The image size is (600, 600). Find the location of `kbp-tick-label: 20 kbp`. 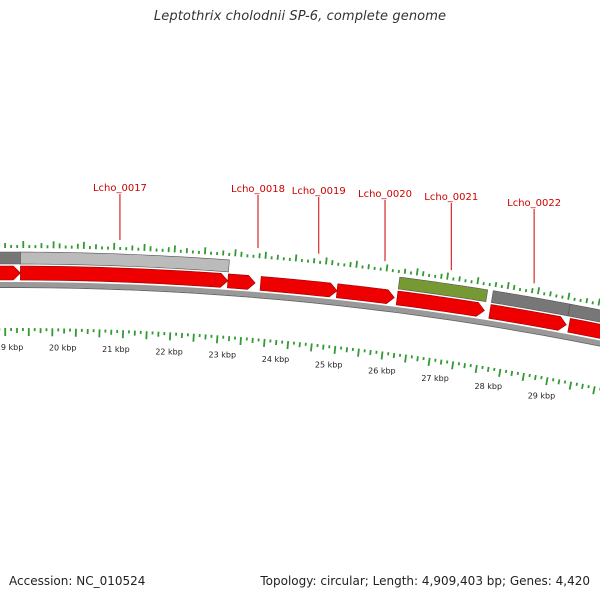

kbp-tick-label: 20 kbp is located at coordinates (63, 347).